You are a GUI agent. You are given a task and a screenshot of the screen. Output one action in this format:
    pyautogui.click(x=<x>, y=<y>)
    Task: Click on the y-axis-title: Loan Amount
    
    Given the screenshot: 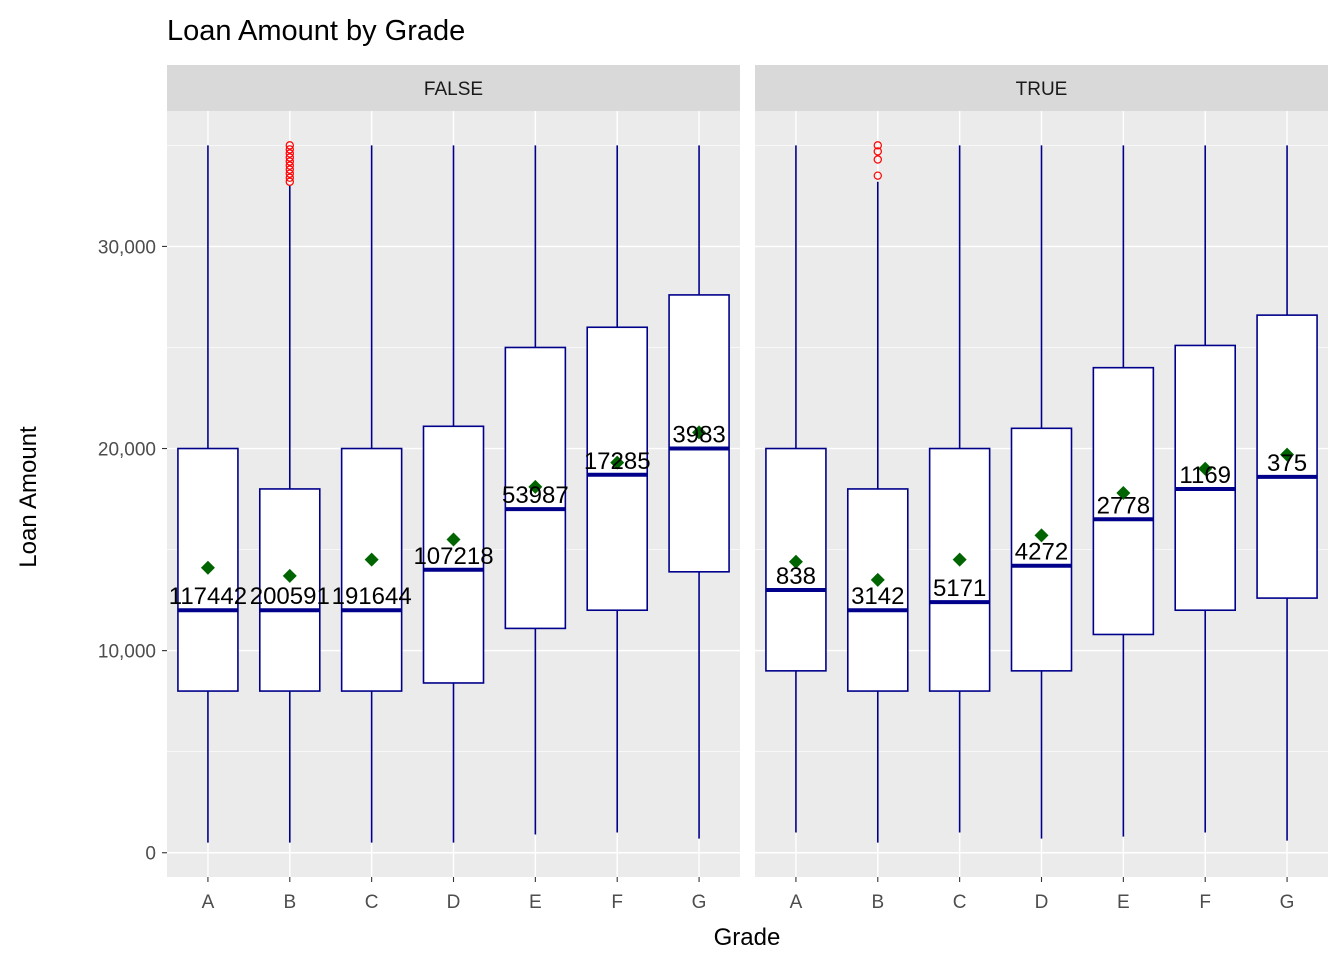 What is the action you would take?
    pyautogui.click(x=28, y=497)
    